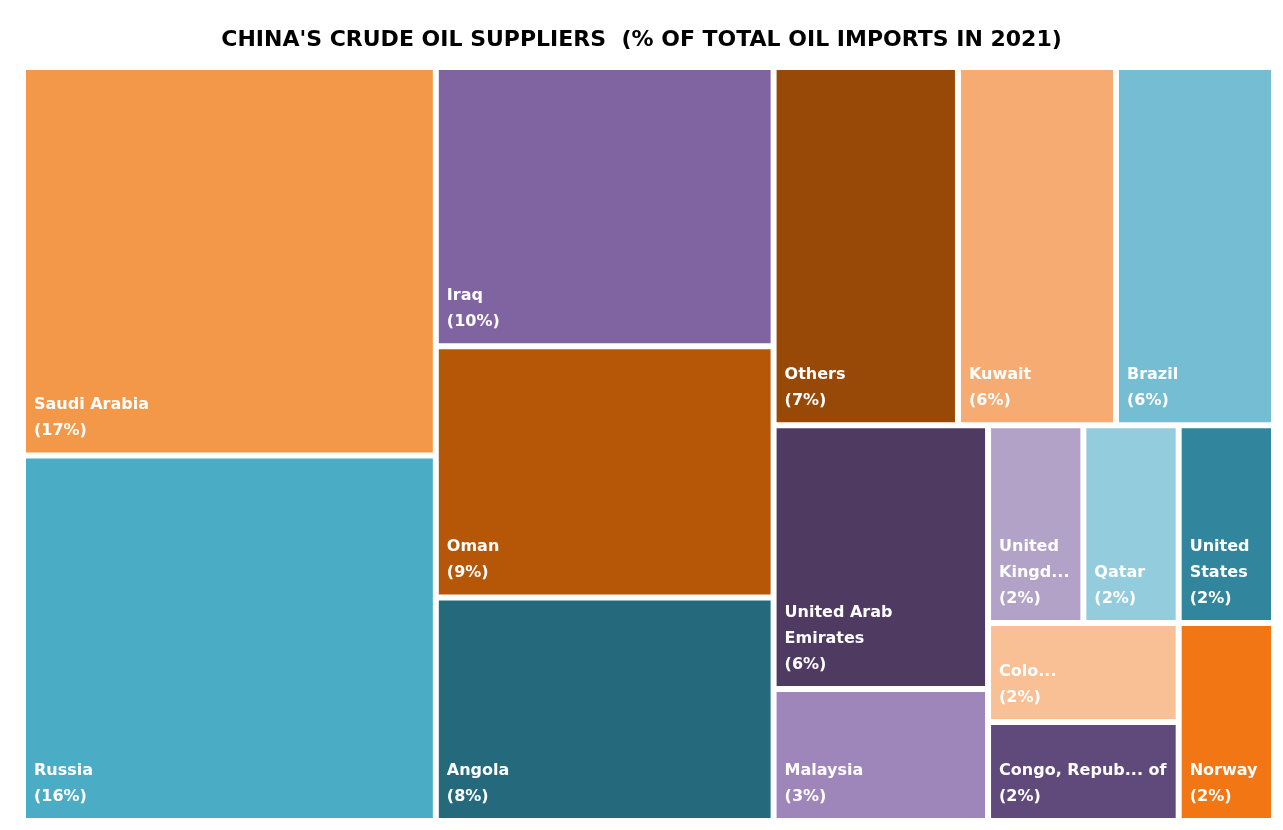  What do you see at coordinates (1083, 769) in the screenshot?
I see `category-label: Congo, Repub... of` at bounding box center [1083, 769].